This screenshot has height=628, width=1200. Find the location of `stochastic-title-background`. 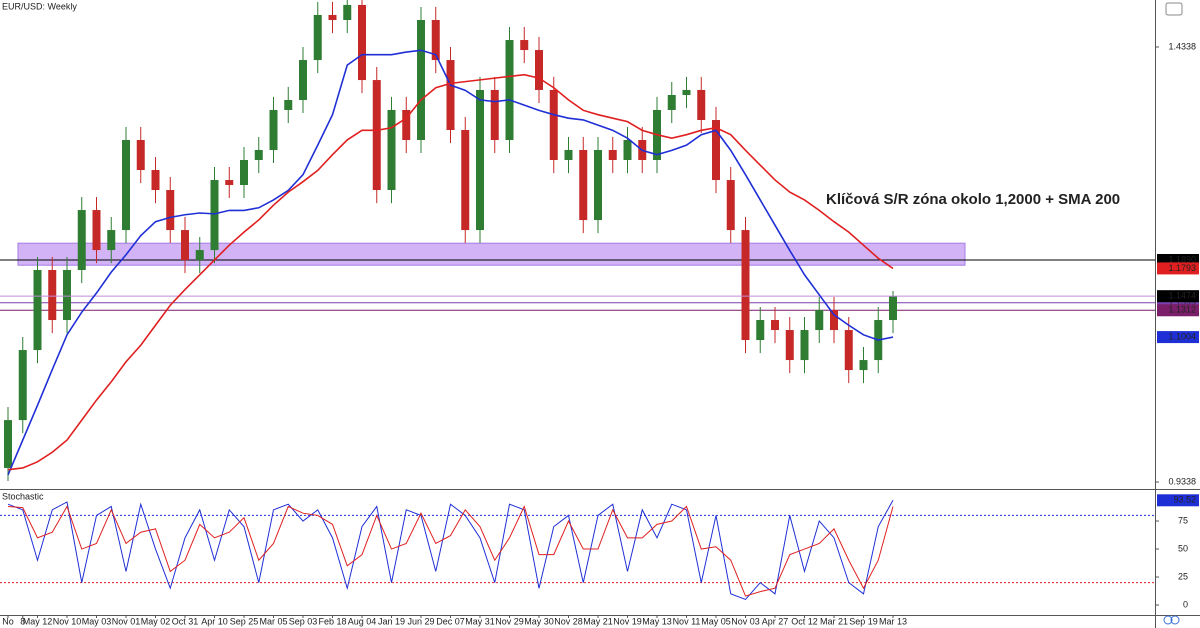

stochastic-title-background is located at coordinates (21, 497).